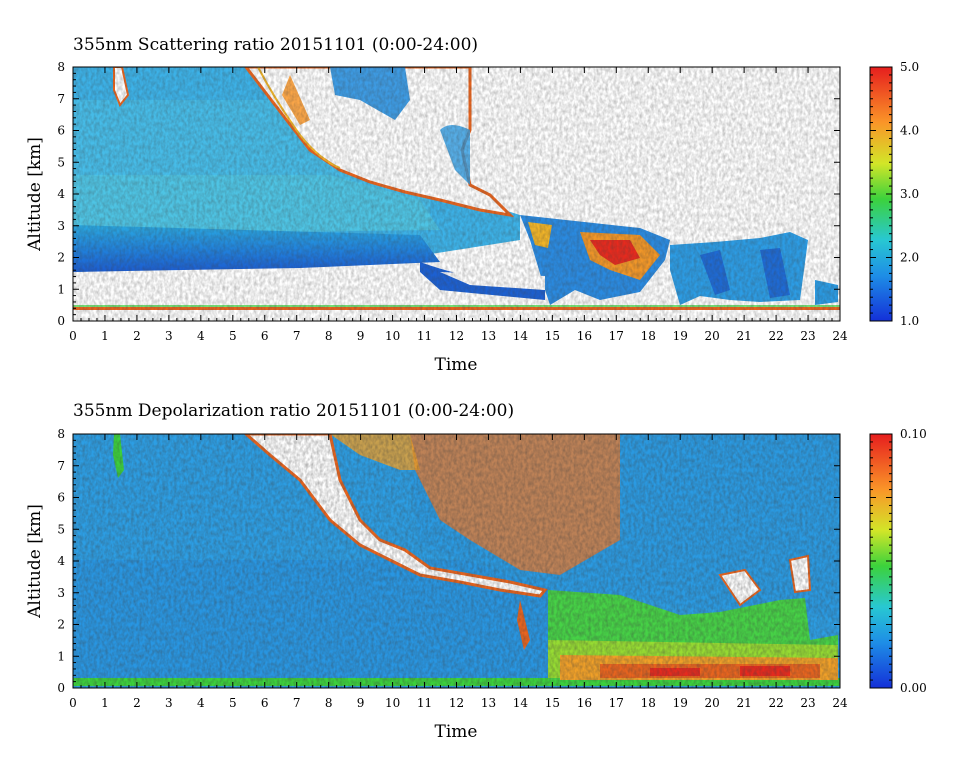  What do you see at coordinates (61, 498) in the screenshot?
I see `depolarization-y-tick-label: 6` at bounding box center [61, 498].